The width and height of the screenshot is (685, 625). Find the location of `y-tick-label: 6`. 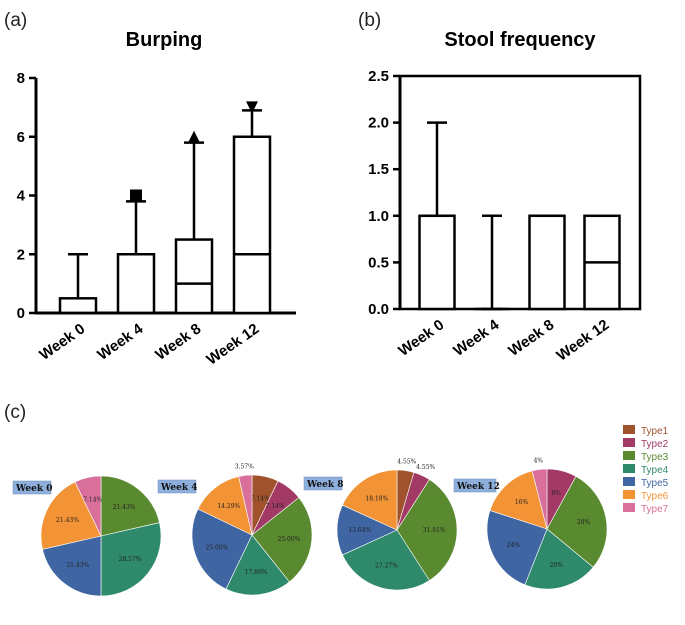

y-tick-label: 6 is located at coordinates (21, 137).